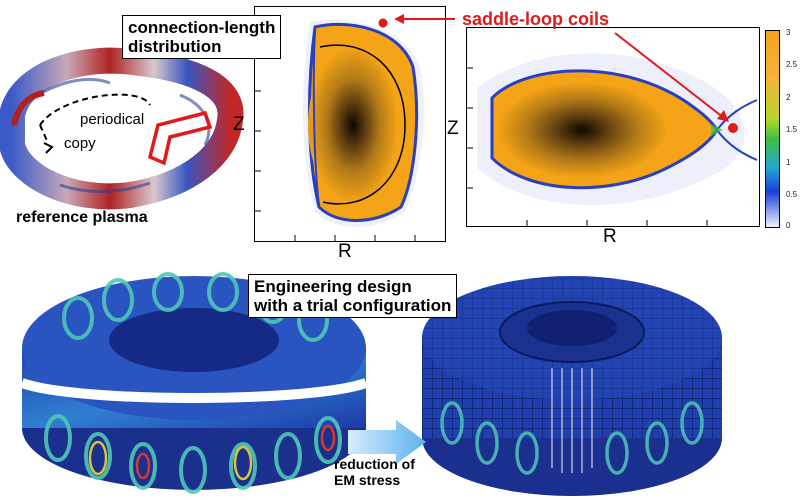 The height and width of the screenshot is (500, 800). What do you see at coordinates (239, 124) in the screenshot?
I see `left-plot-z-label: Z` at bounding box center [239, 124].